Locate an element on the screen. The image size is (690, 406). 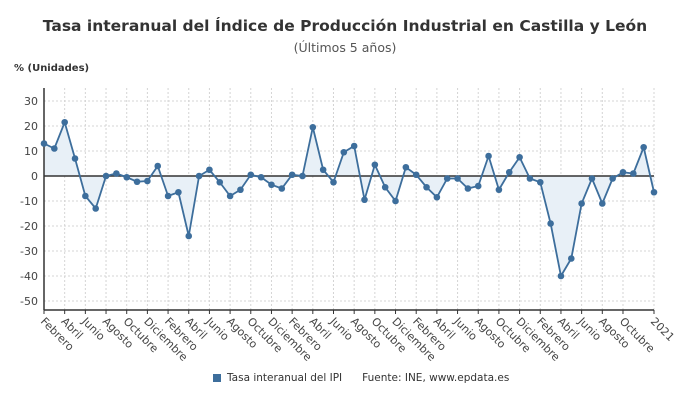
y-tick-label: -20 is located at coordinates (29, 226).